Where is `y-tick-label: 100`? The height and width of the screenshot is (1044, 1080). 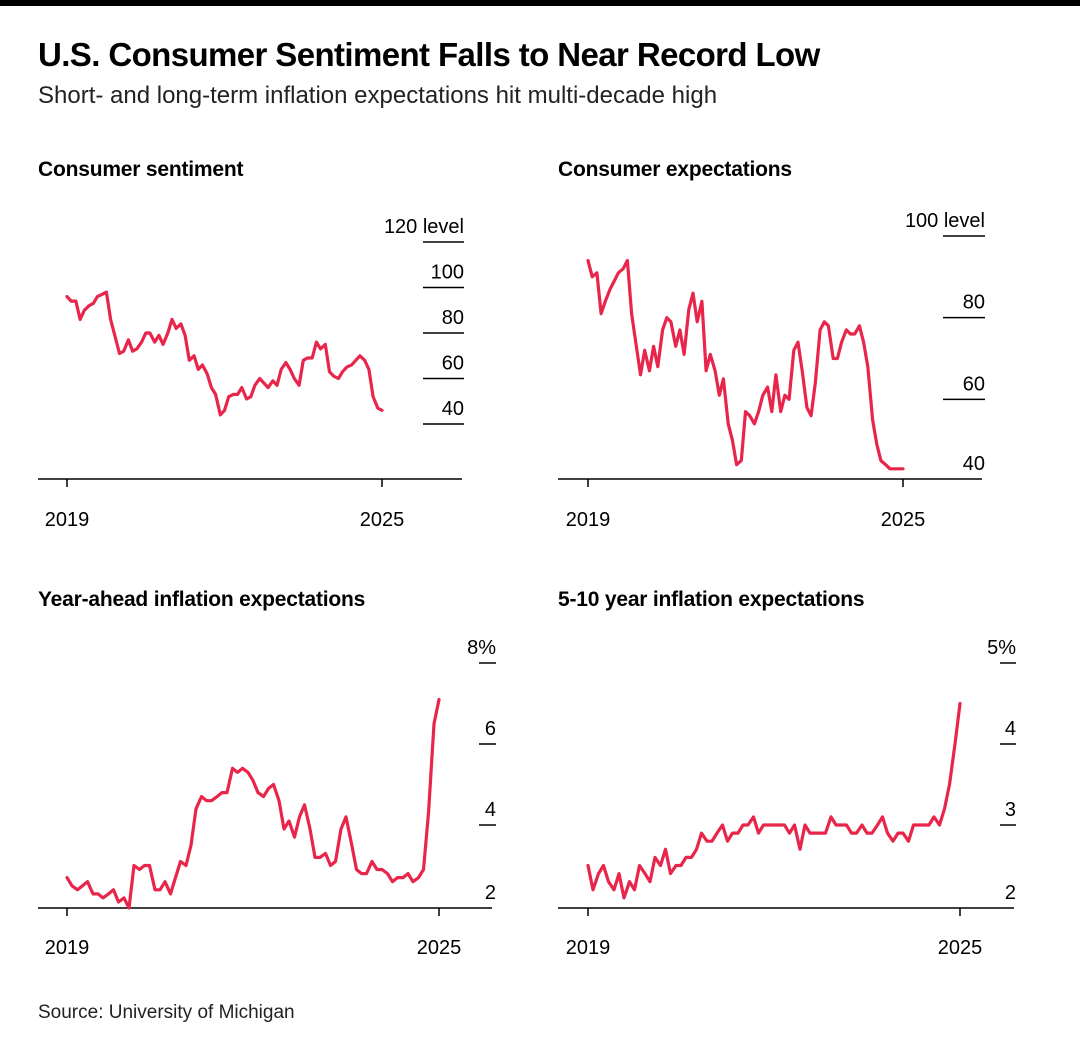 y-tick-label: 100 is located at coordinates (447, 273).